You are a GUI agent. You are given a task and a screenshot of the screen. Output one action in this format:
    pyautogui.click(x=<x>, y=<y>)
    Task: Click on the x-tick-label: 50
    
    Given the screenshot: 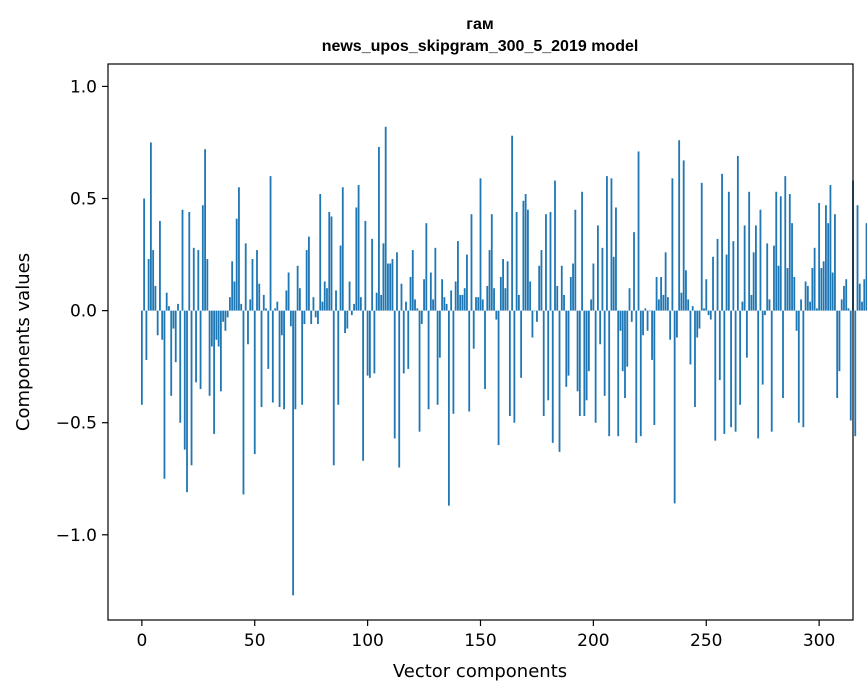 What is the action you would take?
    pyautogui.click(x=255, y=641)
    